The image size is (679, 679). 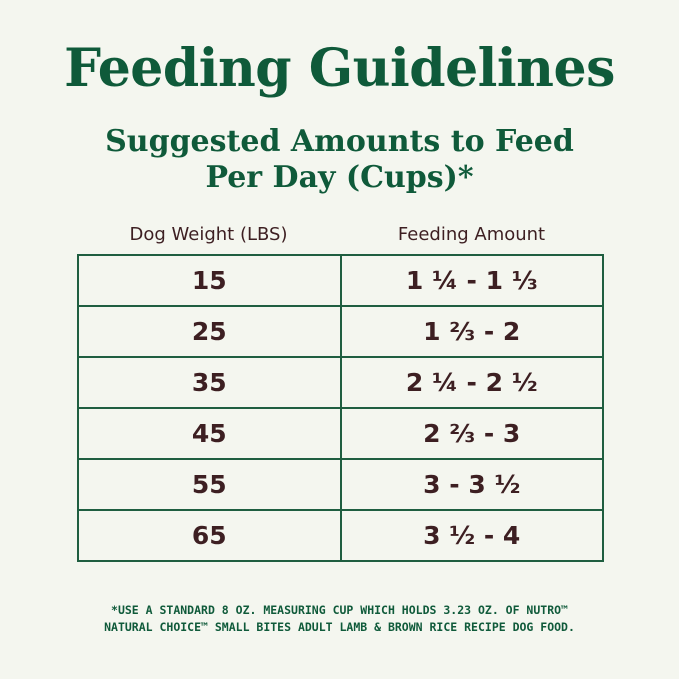 I want to click on weight-cell: 15, so click(x=209, y=280).